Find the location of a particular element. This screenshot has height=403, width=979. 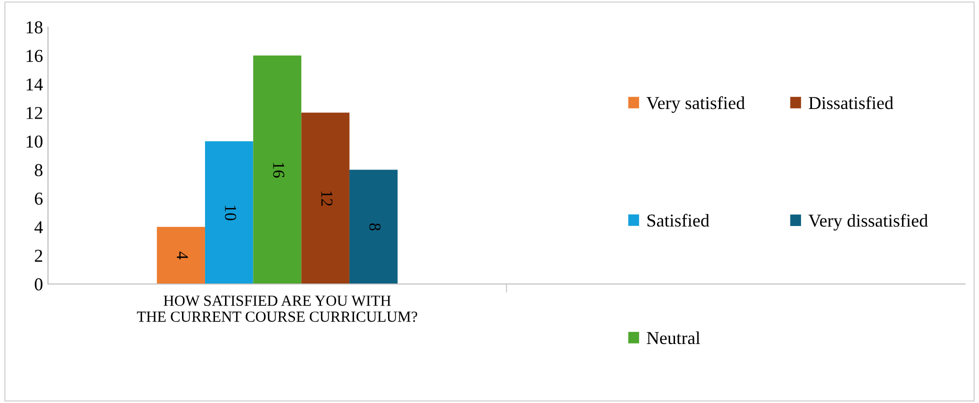

legend-label: Very dissatisfied is located at coordinates (868, 222).